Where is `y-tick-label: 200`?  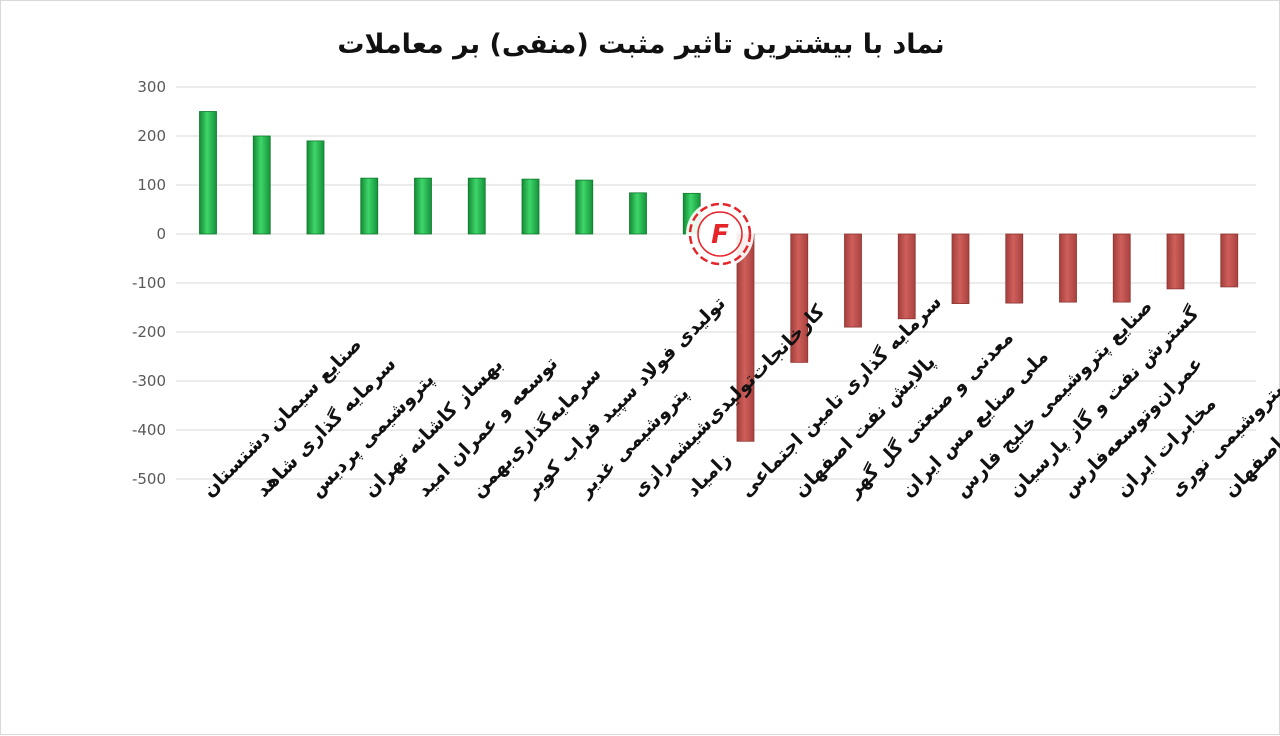
y-tick-label: 200 is located at coordinates (151, 136).